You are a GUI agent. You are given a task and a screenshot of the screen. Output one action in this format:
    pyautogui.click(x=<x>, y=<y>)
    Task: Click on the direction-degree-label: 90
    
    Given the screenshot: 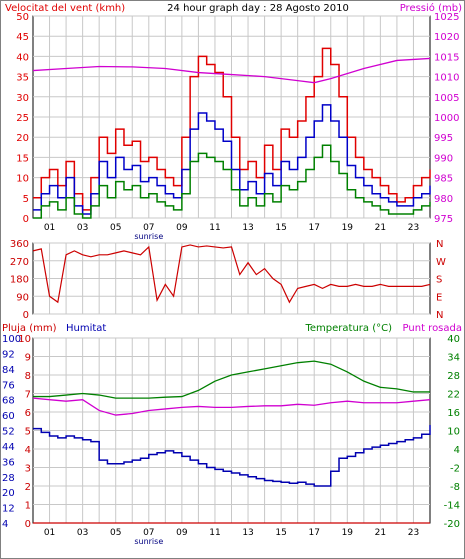 What is the action you would take?
    pyautogui.click(x=22, y=297)
    